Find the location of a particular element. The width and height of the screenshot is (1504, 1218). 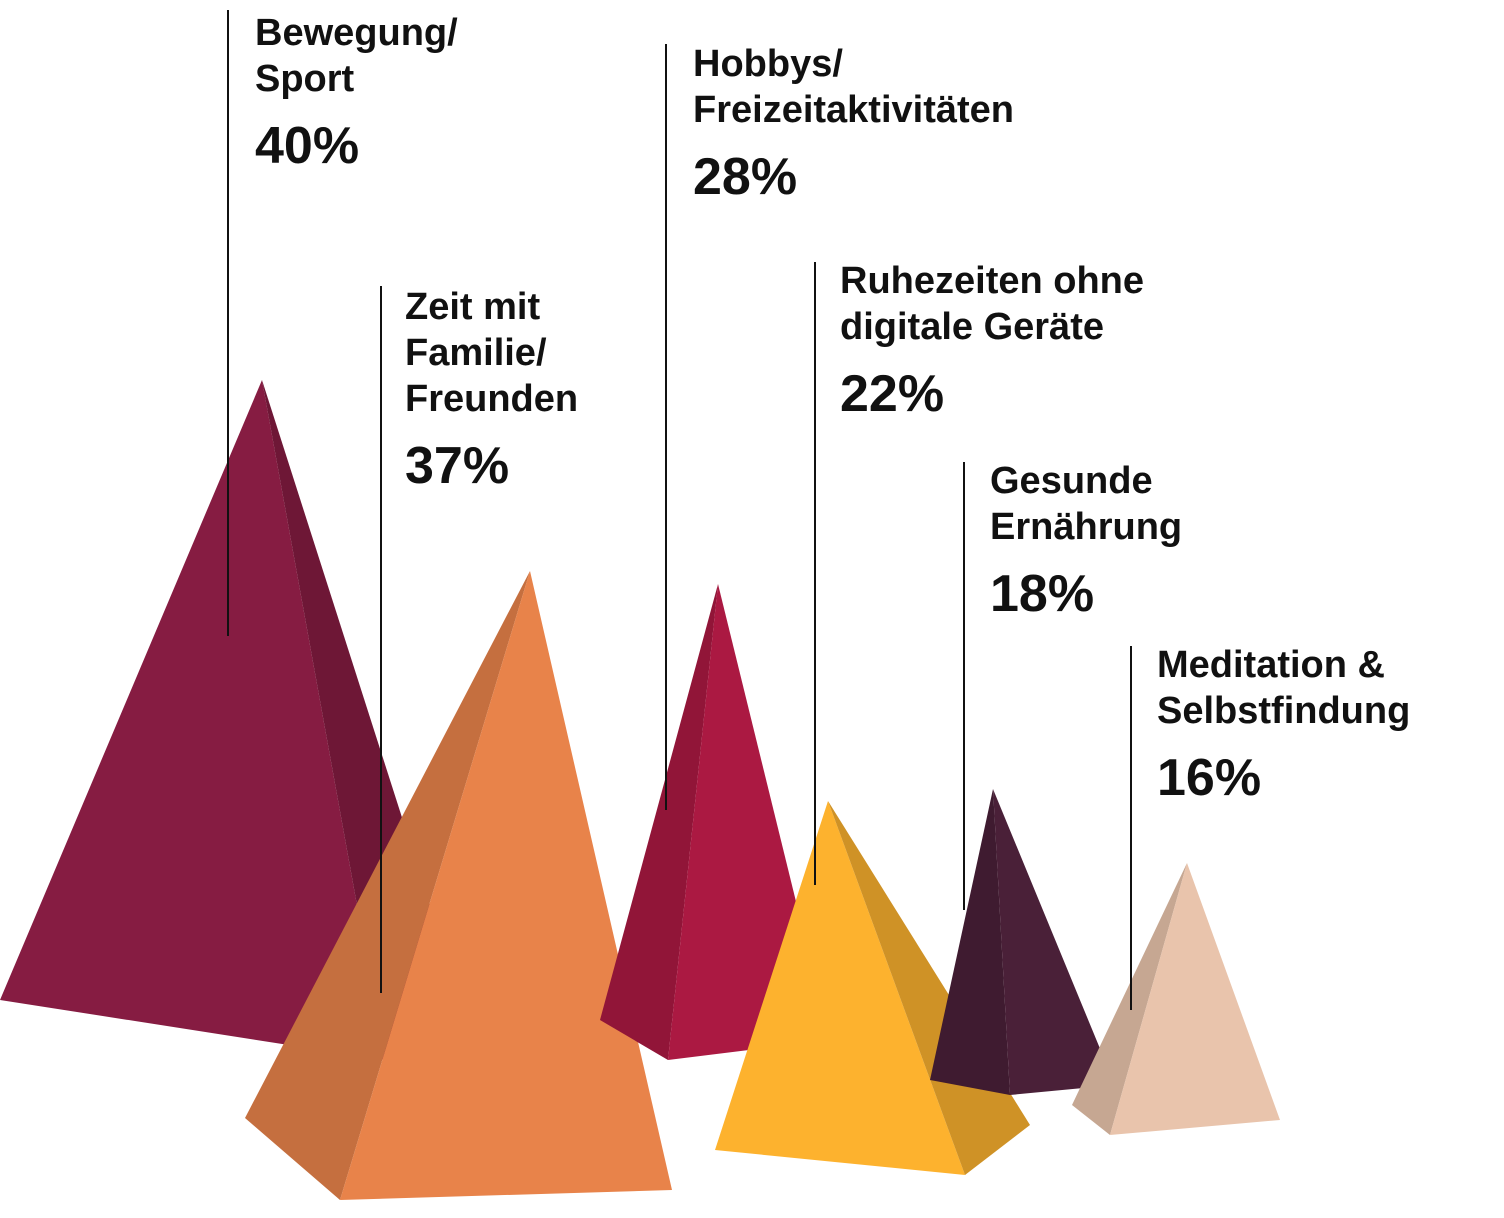

category-label: Ruhezeiten ohne digitale Geräte is located at coordinates (992, 304).